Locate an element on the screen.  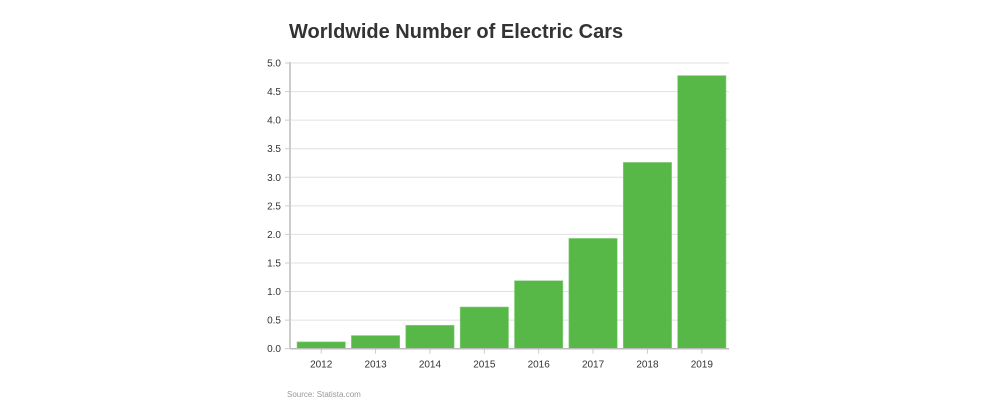
chart-title: Worldwide Number of Electric Cars is located at coordinates (456, 32).